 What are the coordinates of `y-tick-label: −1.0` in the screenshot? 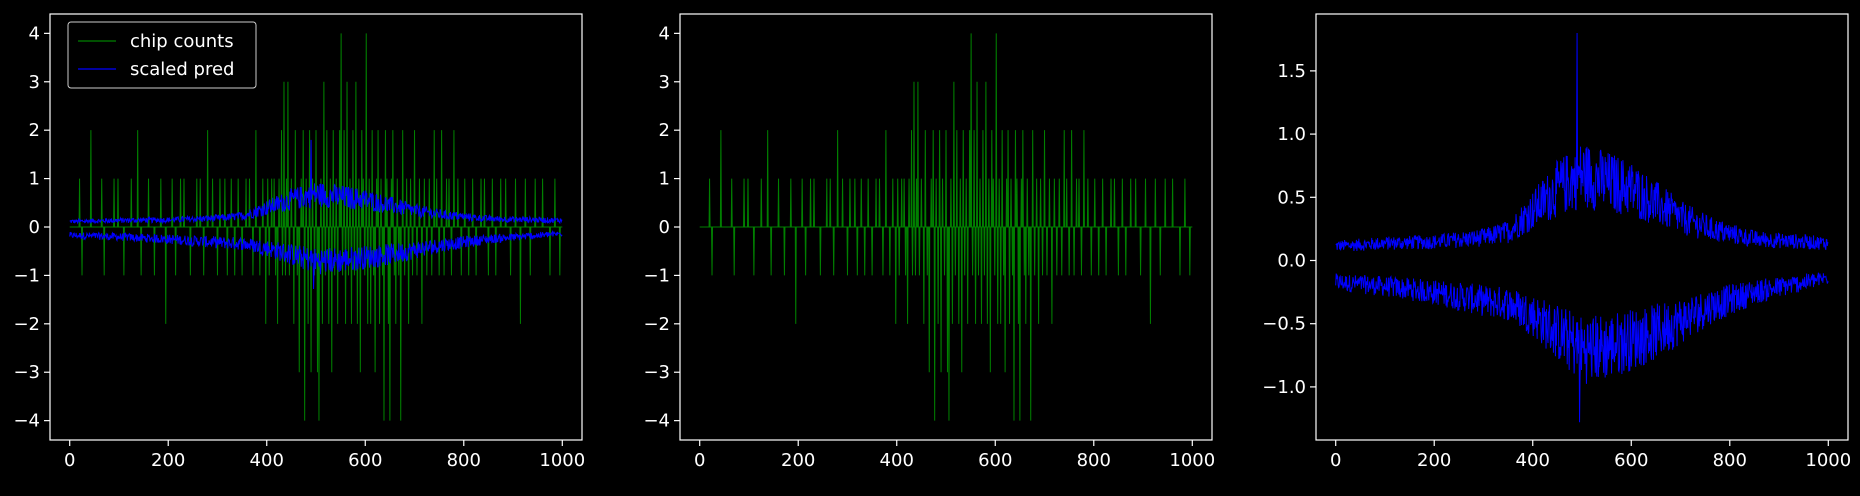 It's located at (1284, 387).